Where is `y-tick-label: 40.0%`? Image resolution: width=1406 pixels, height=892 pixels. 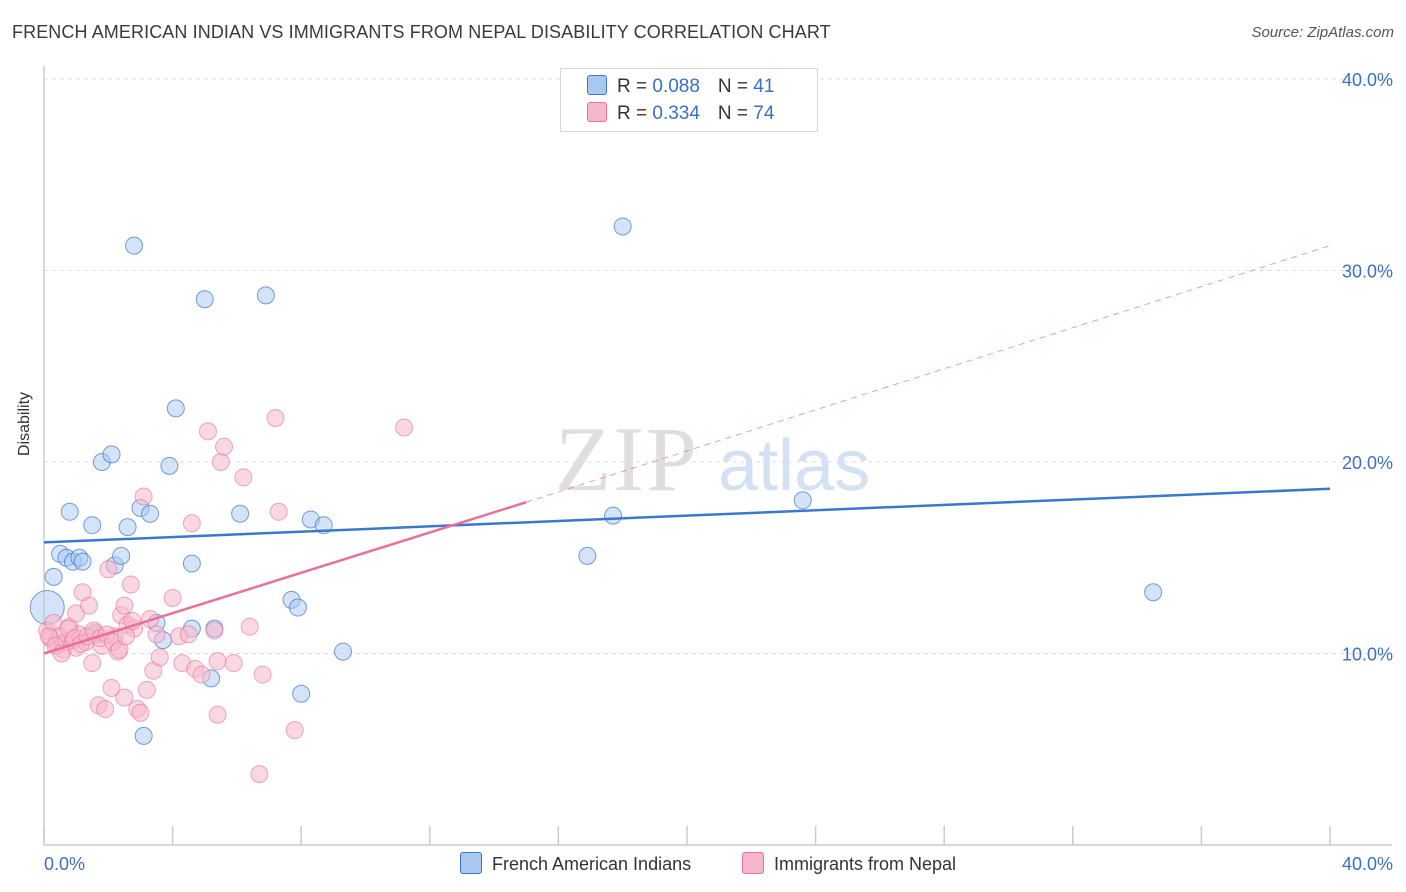
y-tick-label: 40.0% is located at coordinates (1367, 80).